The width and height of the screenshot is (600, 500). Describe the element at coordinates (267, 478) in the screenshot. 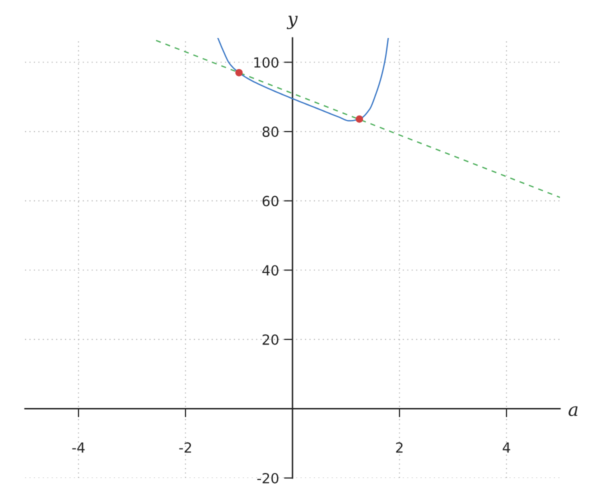

I see `y-tick-label: -20` at that location.